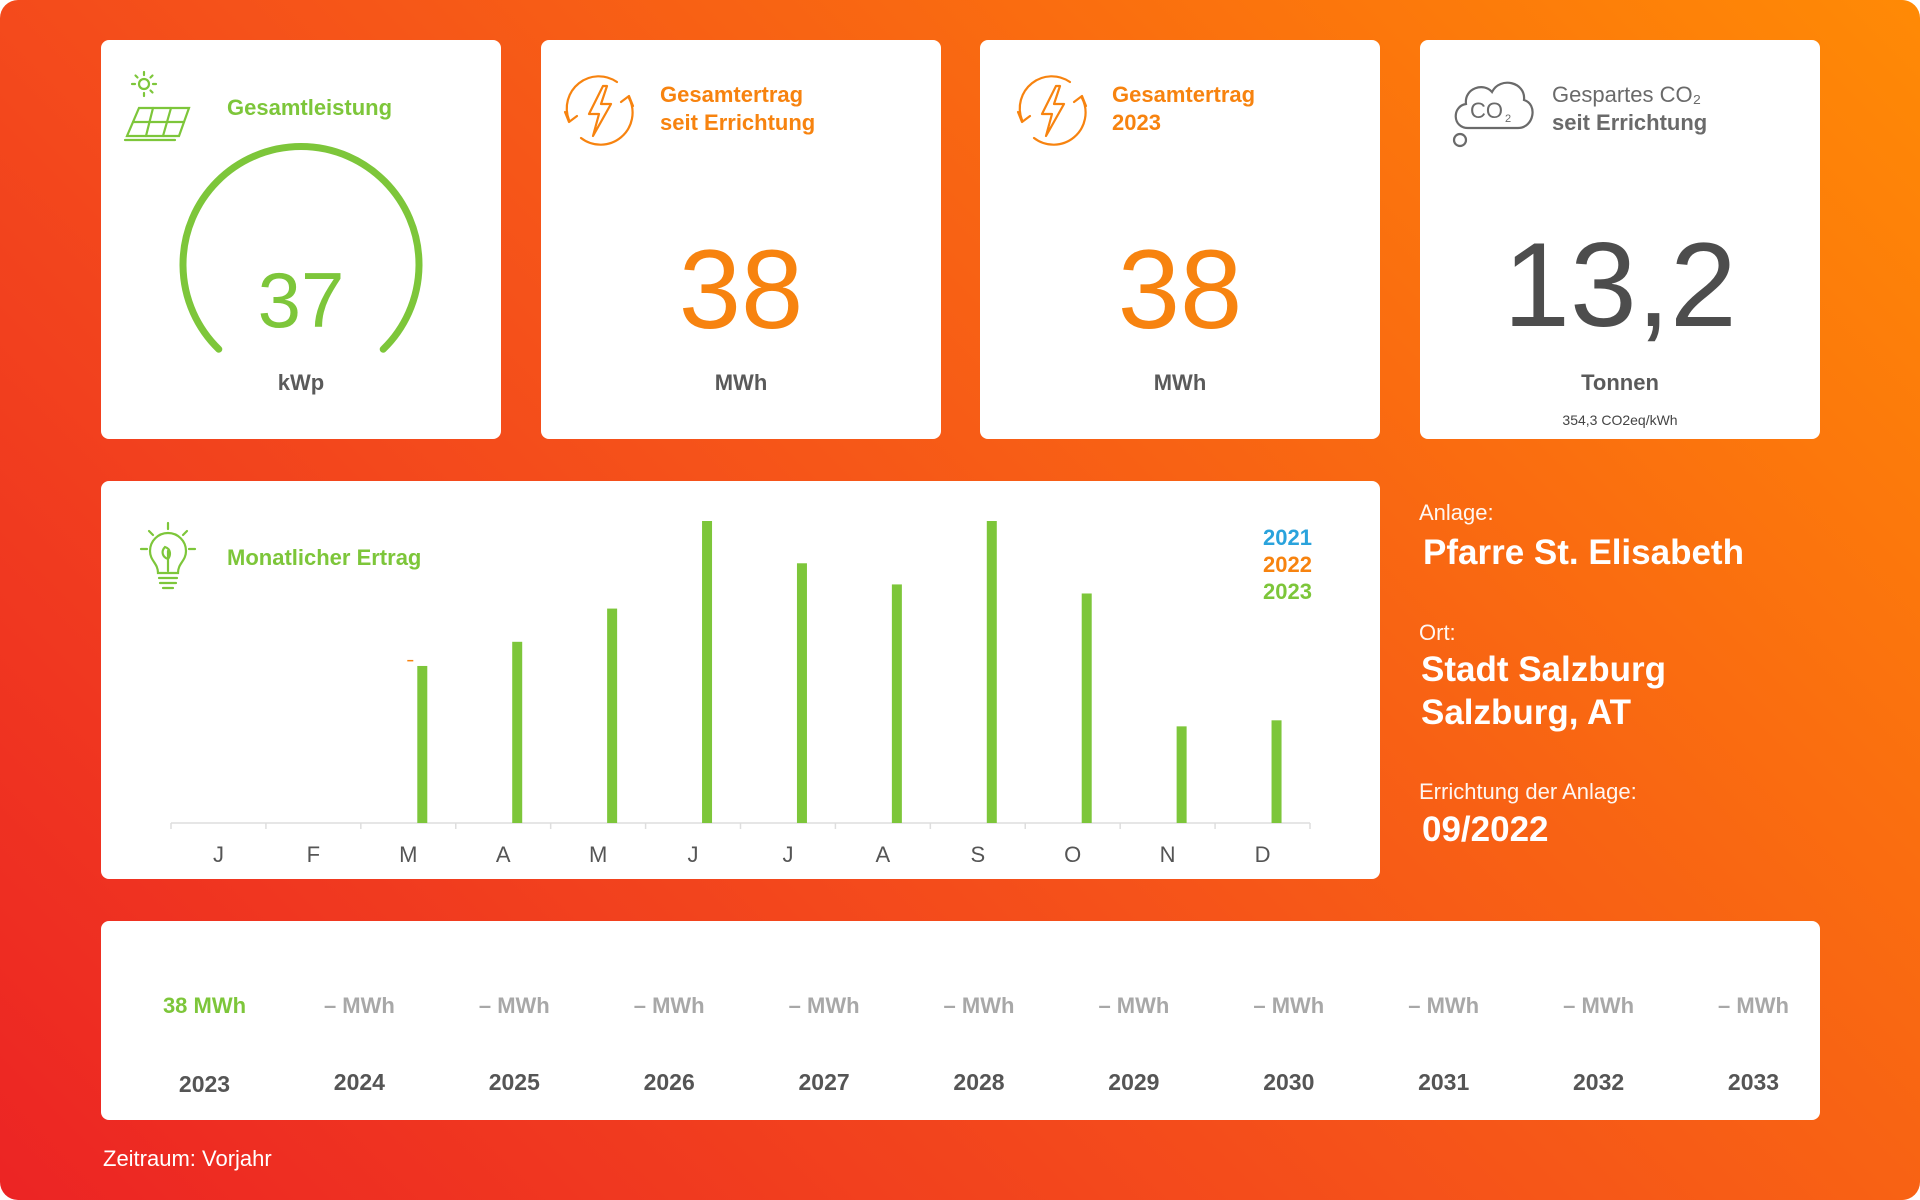 This screenshot has height=1200, width=1920. What do you see at coordinates (1544, 669) in the screenshot?
I see `ort-line1: Stadt Salzburg` at bounding box center [1544, 669].